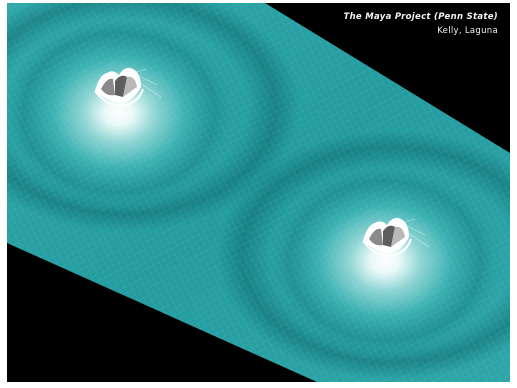 The image size is (517, 388). Describe the element at coordinates (396, 237) in the screenshot. I see `peak-right` at that location.